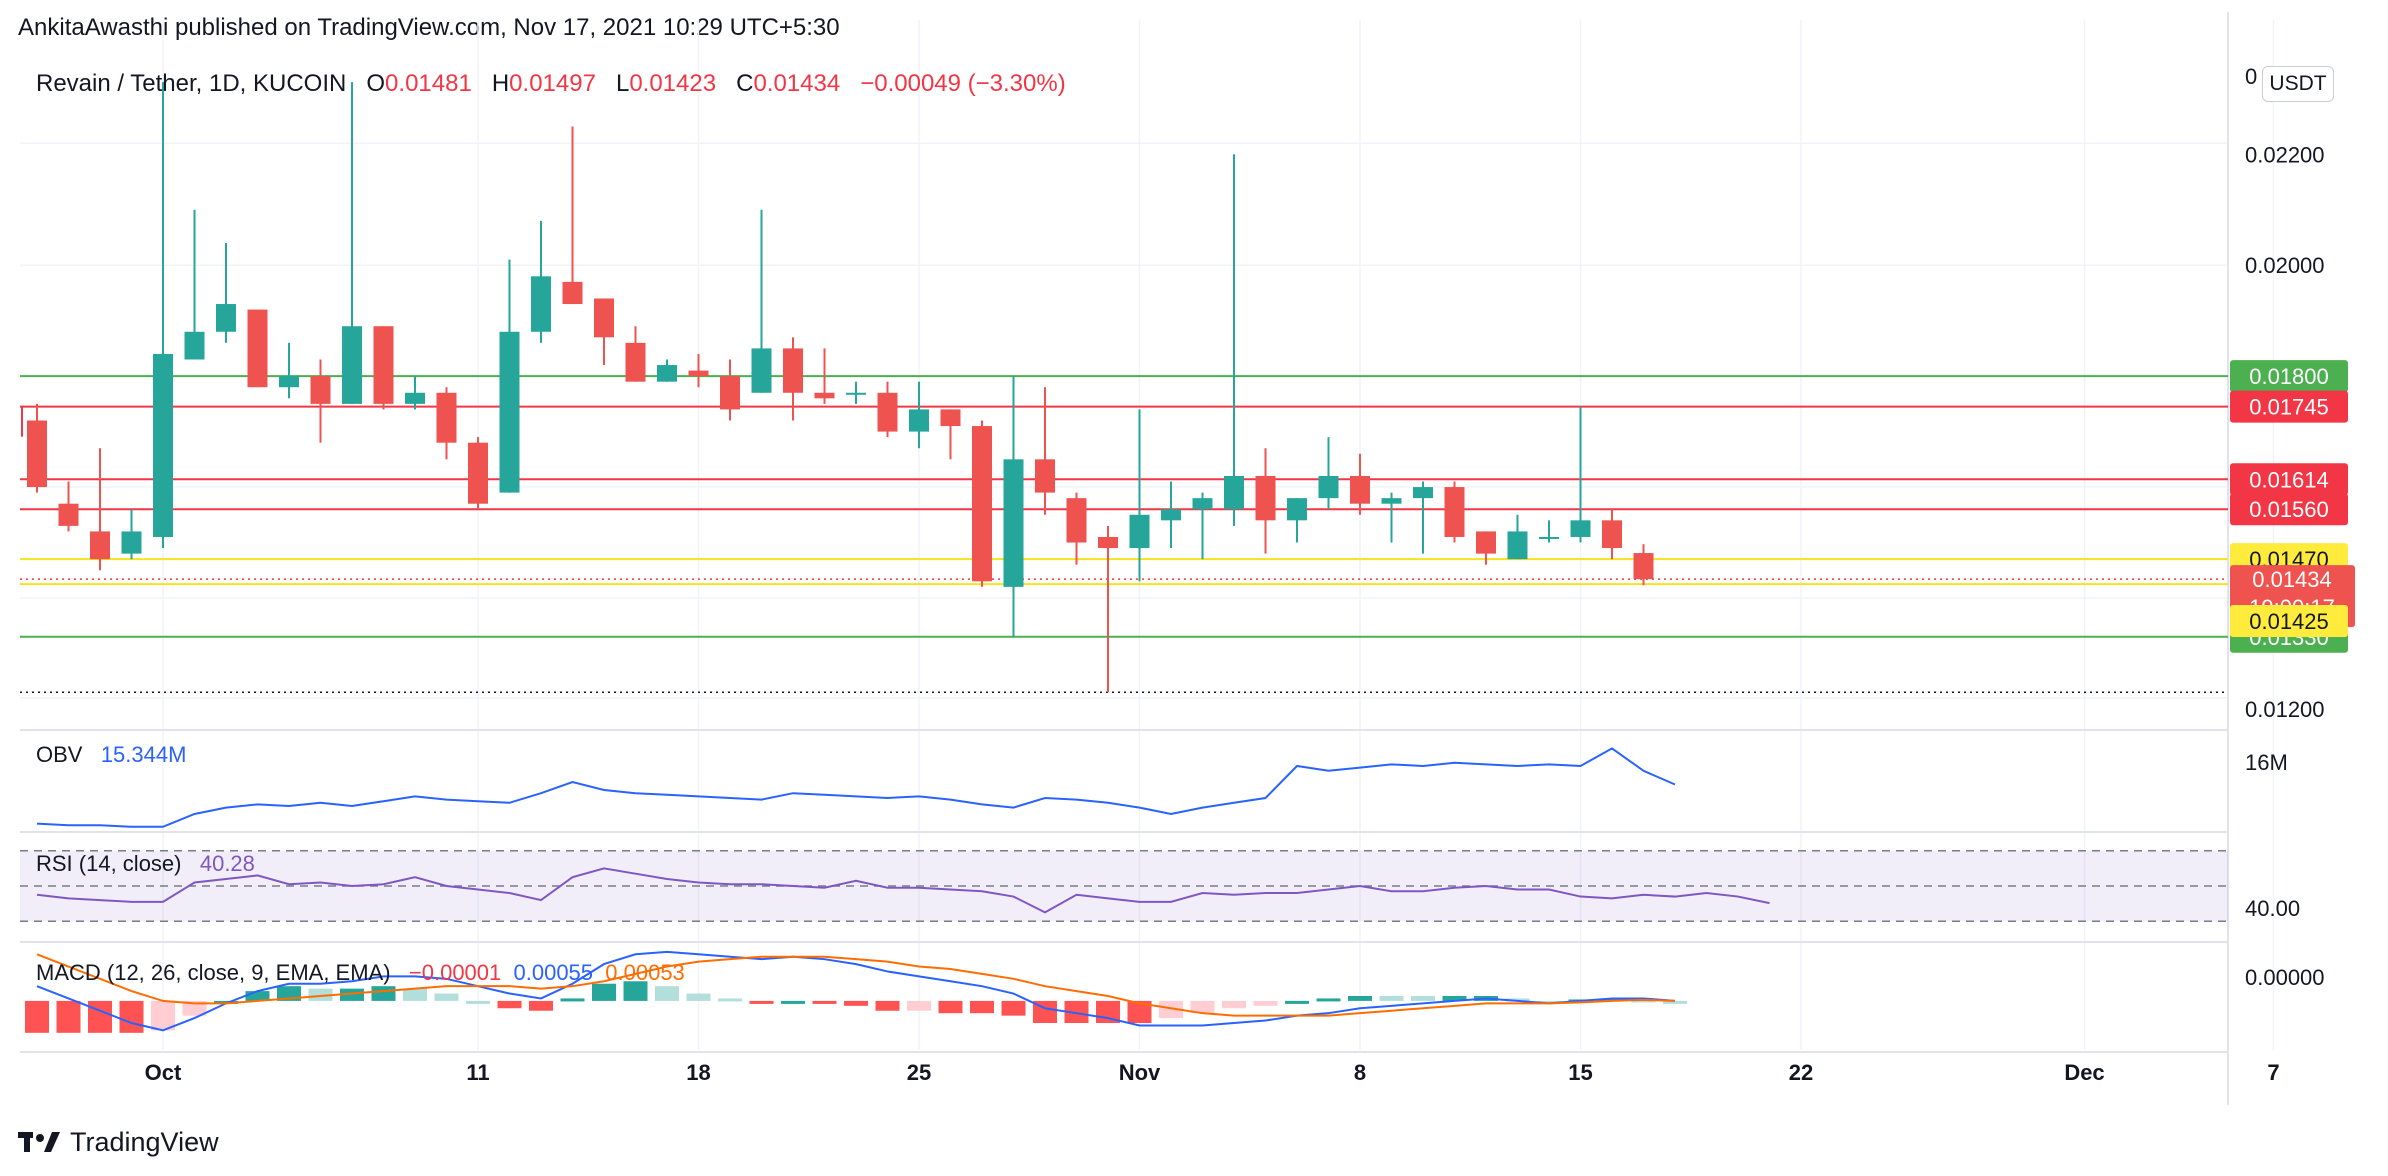 The height and width of the screenshot is (1176, 2388). I want to click on level-label-bg, so click(2289, 479).